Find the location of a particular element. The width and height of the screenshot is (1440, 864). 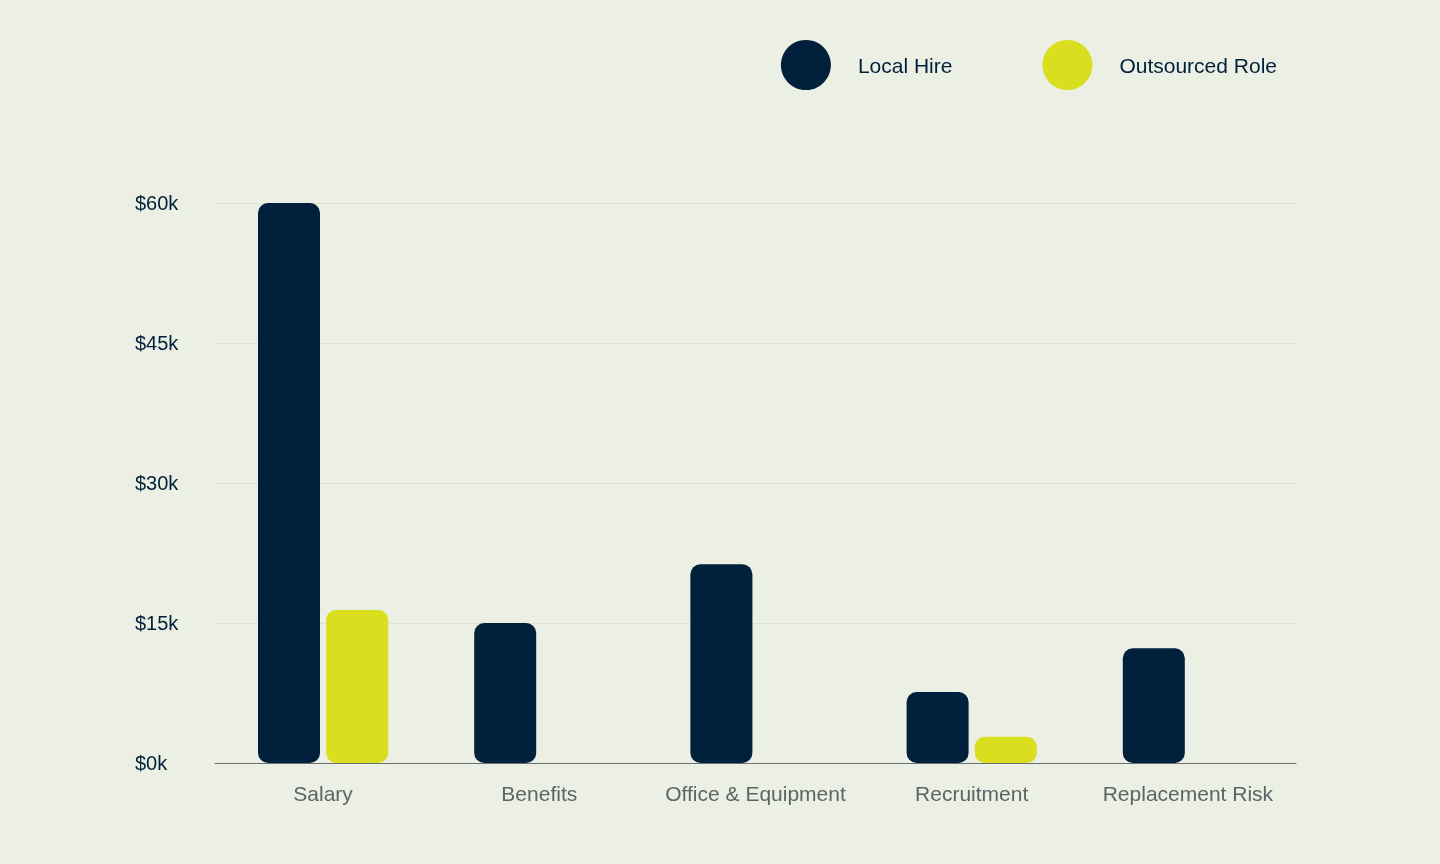

legend-label: Local Hire is located at coordinates (905, 65).